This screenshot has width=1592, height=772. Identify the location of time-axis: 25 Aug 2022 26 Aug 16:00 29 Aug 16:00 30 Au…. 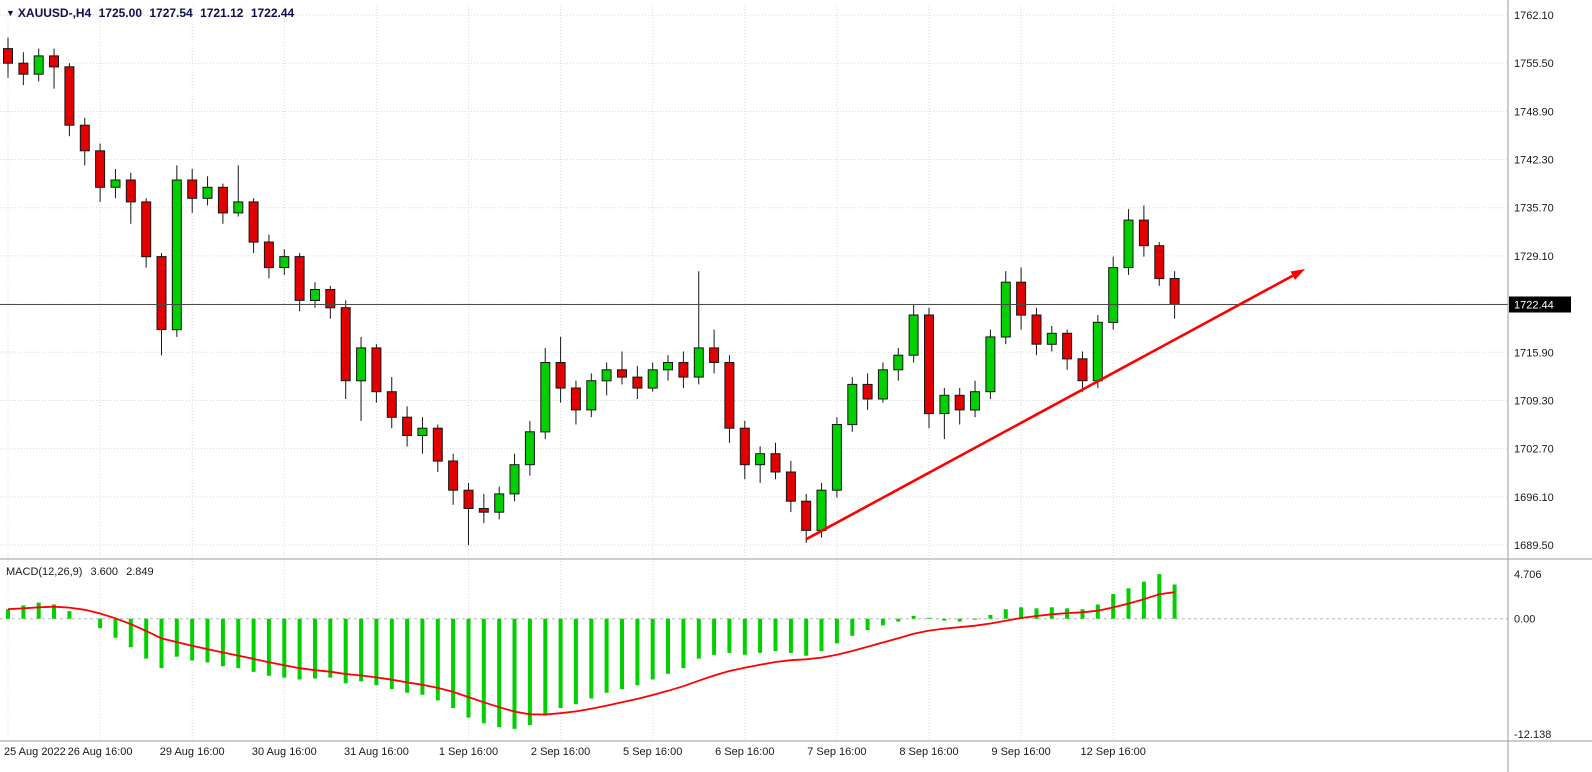
(575, 752).